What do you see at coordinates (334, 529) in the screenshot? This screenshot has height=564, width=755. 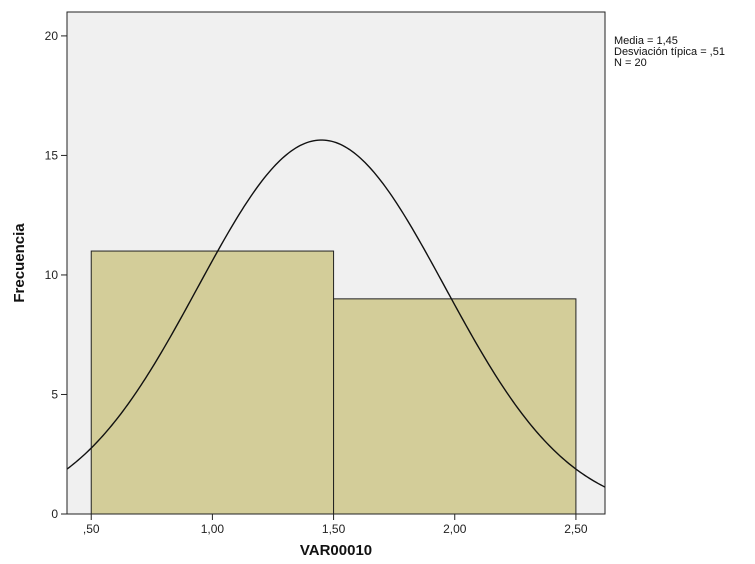 I see `x-tick-label: 1,50` at bounding box center [334, 529].